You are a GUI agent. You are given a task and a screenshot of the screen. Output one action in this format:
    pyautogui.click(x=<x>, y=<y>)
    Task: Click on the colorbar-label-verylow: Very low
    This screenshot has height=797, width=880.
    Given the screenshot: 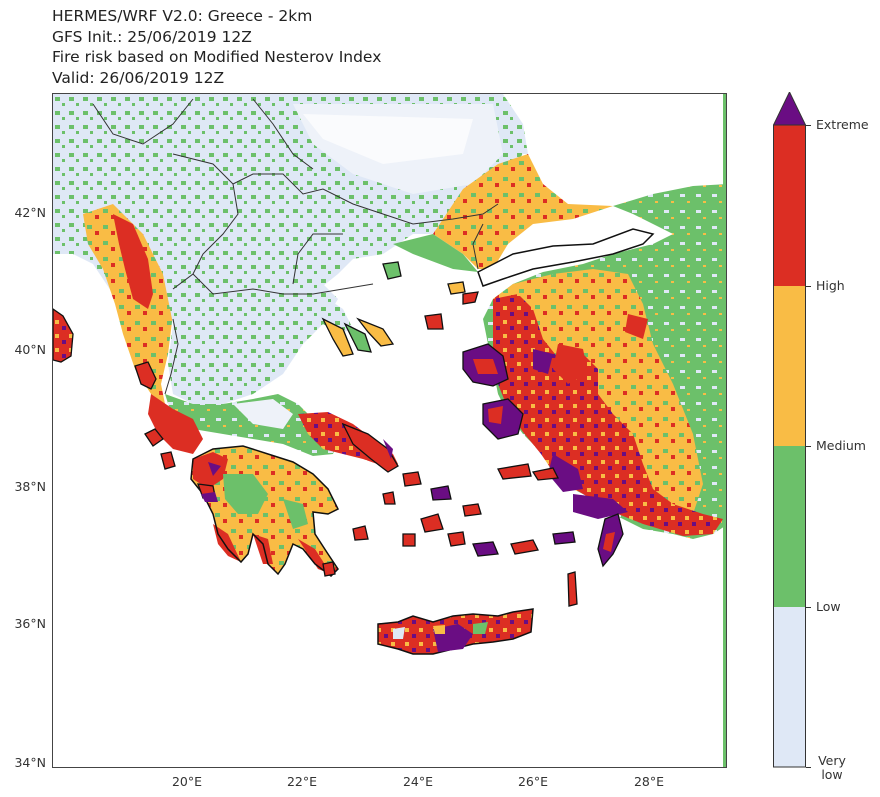 What is the action you would take?
    pyautogui.click(x=832, y=768)
    